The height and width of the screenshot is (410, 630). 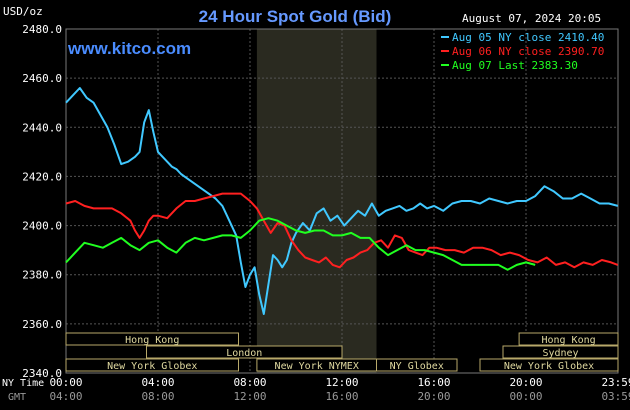 What do you see at coordinates (23, 383) in the screenshot?
I see `ny-time-axis-label: NY Time` at bounding box center [23, 383].